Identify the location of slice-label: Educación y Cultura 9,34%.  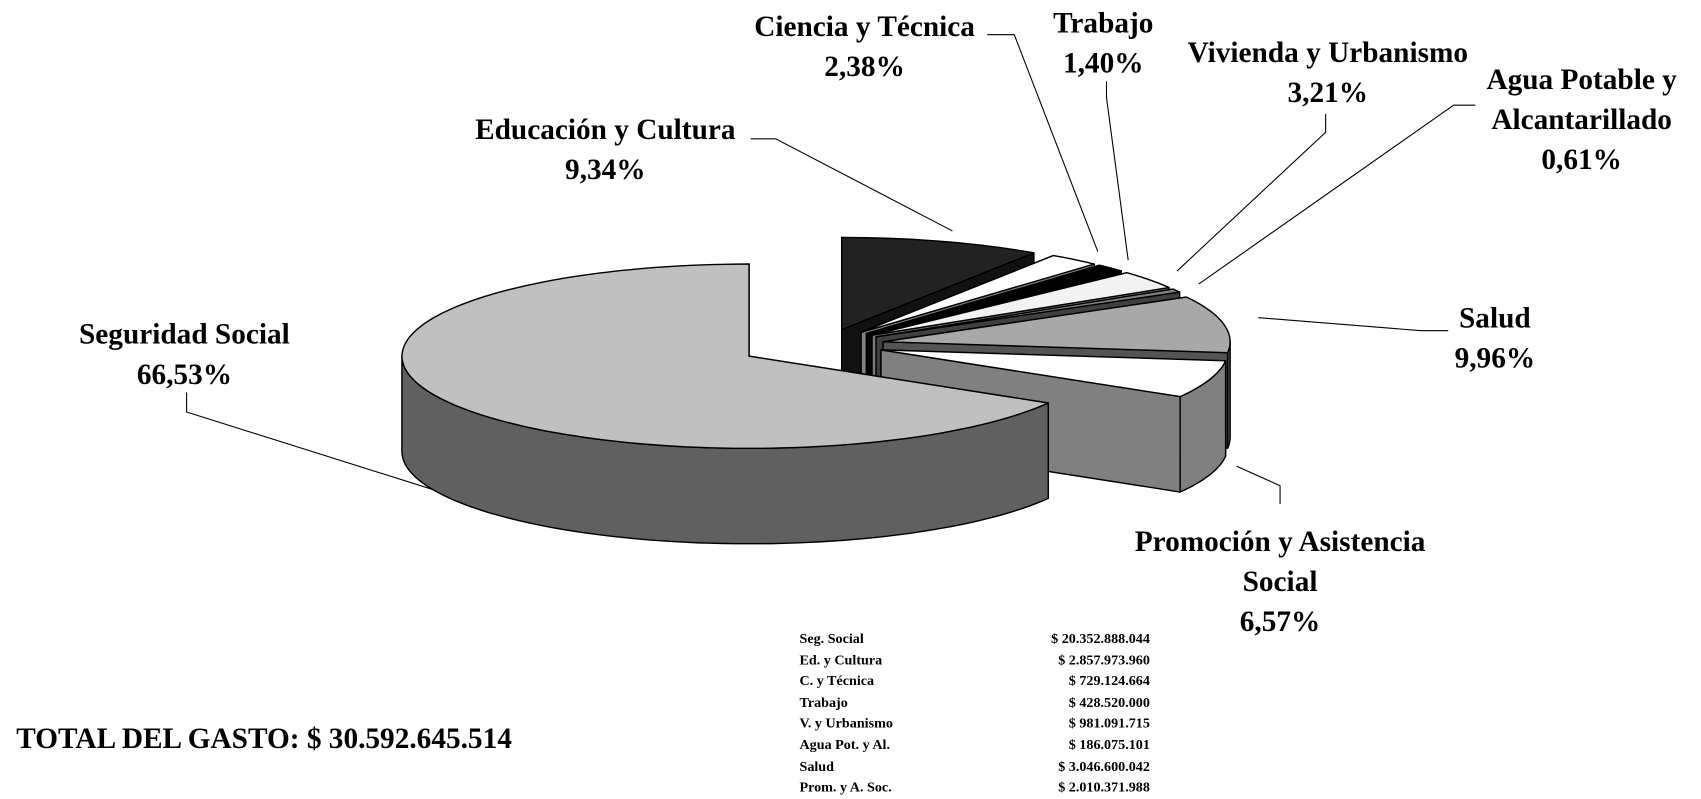
(605, 150).